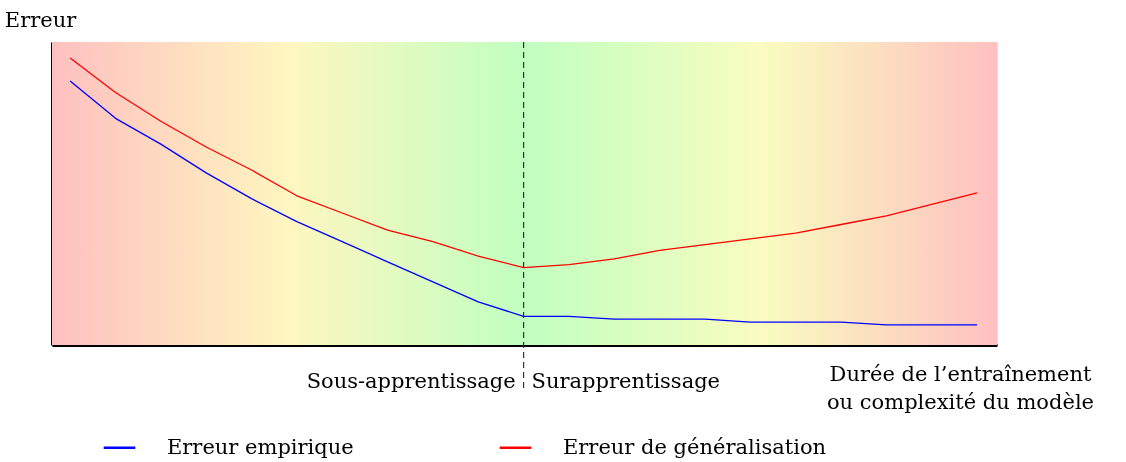  What do you see at coordinates (411, 381) in the screenshot?
I see `text: Sous-apprentissage` at bounding box center [411, 381].